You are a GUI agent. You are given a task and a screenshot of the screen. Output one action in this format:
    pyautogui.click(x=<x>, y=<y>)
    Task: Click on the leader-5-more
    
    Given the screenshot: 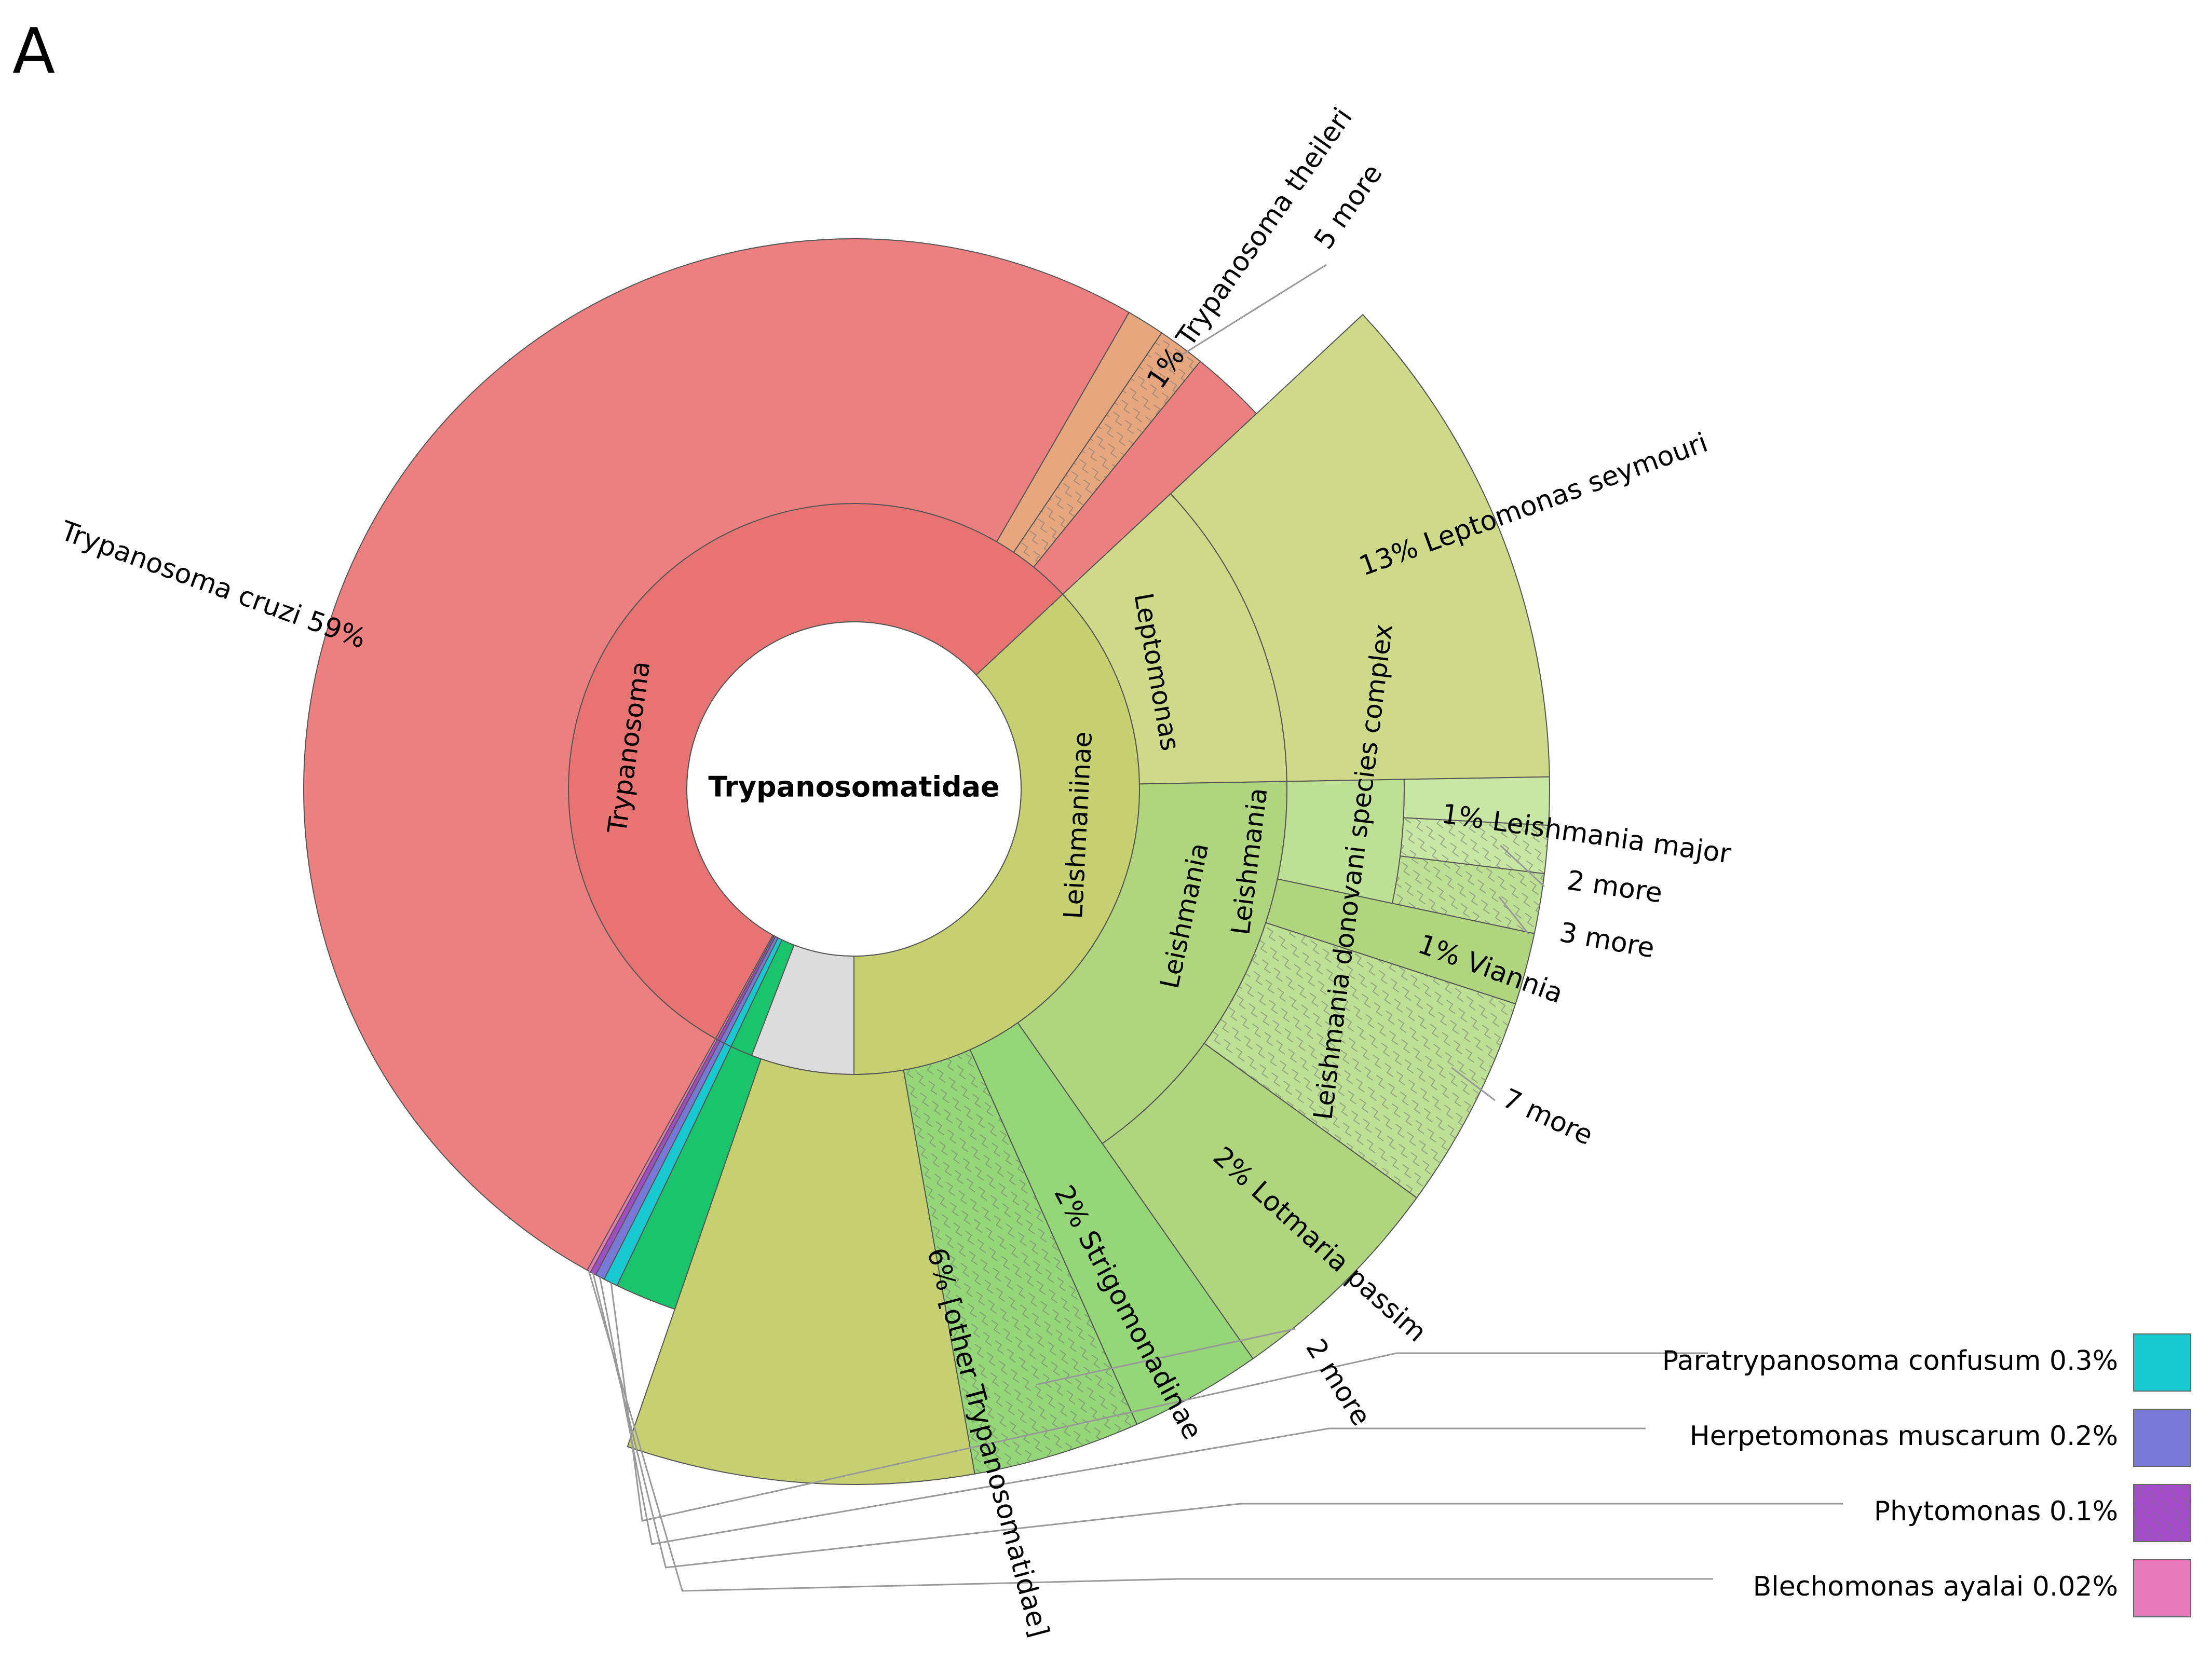 What is the action you would take?
    pyautogui.click(x=1242, y=317)
    